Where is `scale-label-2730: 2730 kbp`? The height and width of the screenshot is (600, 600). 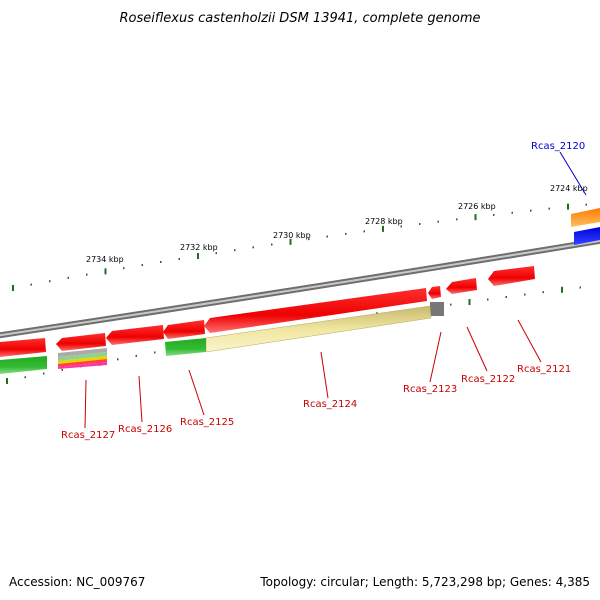 scale-label-2730: 2730 kbp is located at coordinates (292, 235).